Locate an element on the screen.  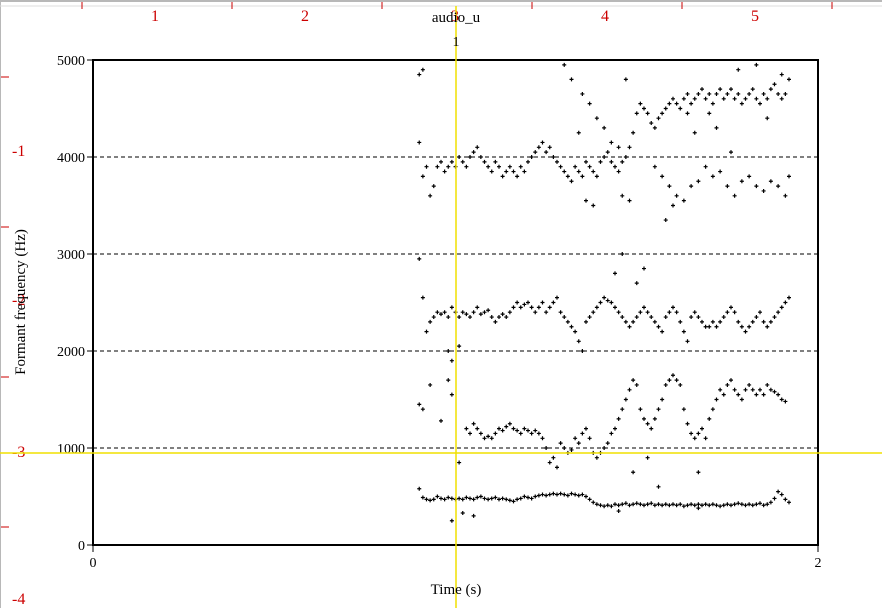
y-tick-label-4000: 4000 is located at coordinates (71, 158).